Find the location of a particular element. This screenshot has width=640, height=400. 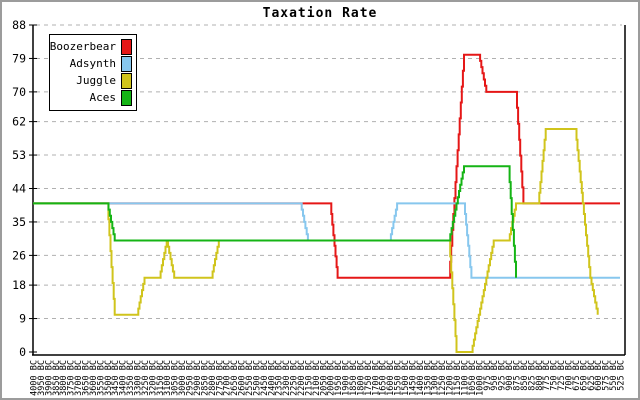

x-tick-label: 2750 BC is located at coordinates (220, 378).